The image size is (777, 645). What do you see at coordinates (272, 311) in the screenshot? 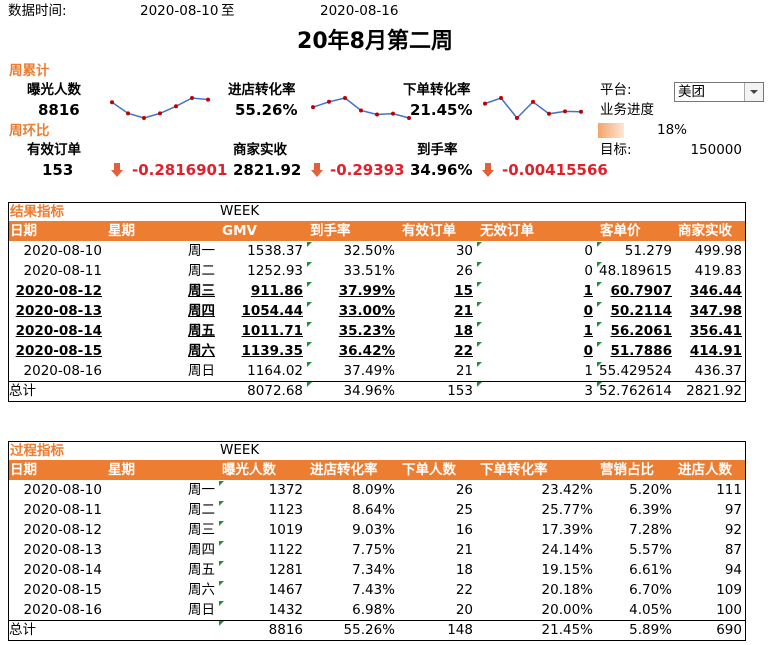
I see `cell: 1054.44` at bounding box center [272, 311].